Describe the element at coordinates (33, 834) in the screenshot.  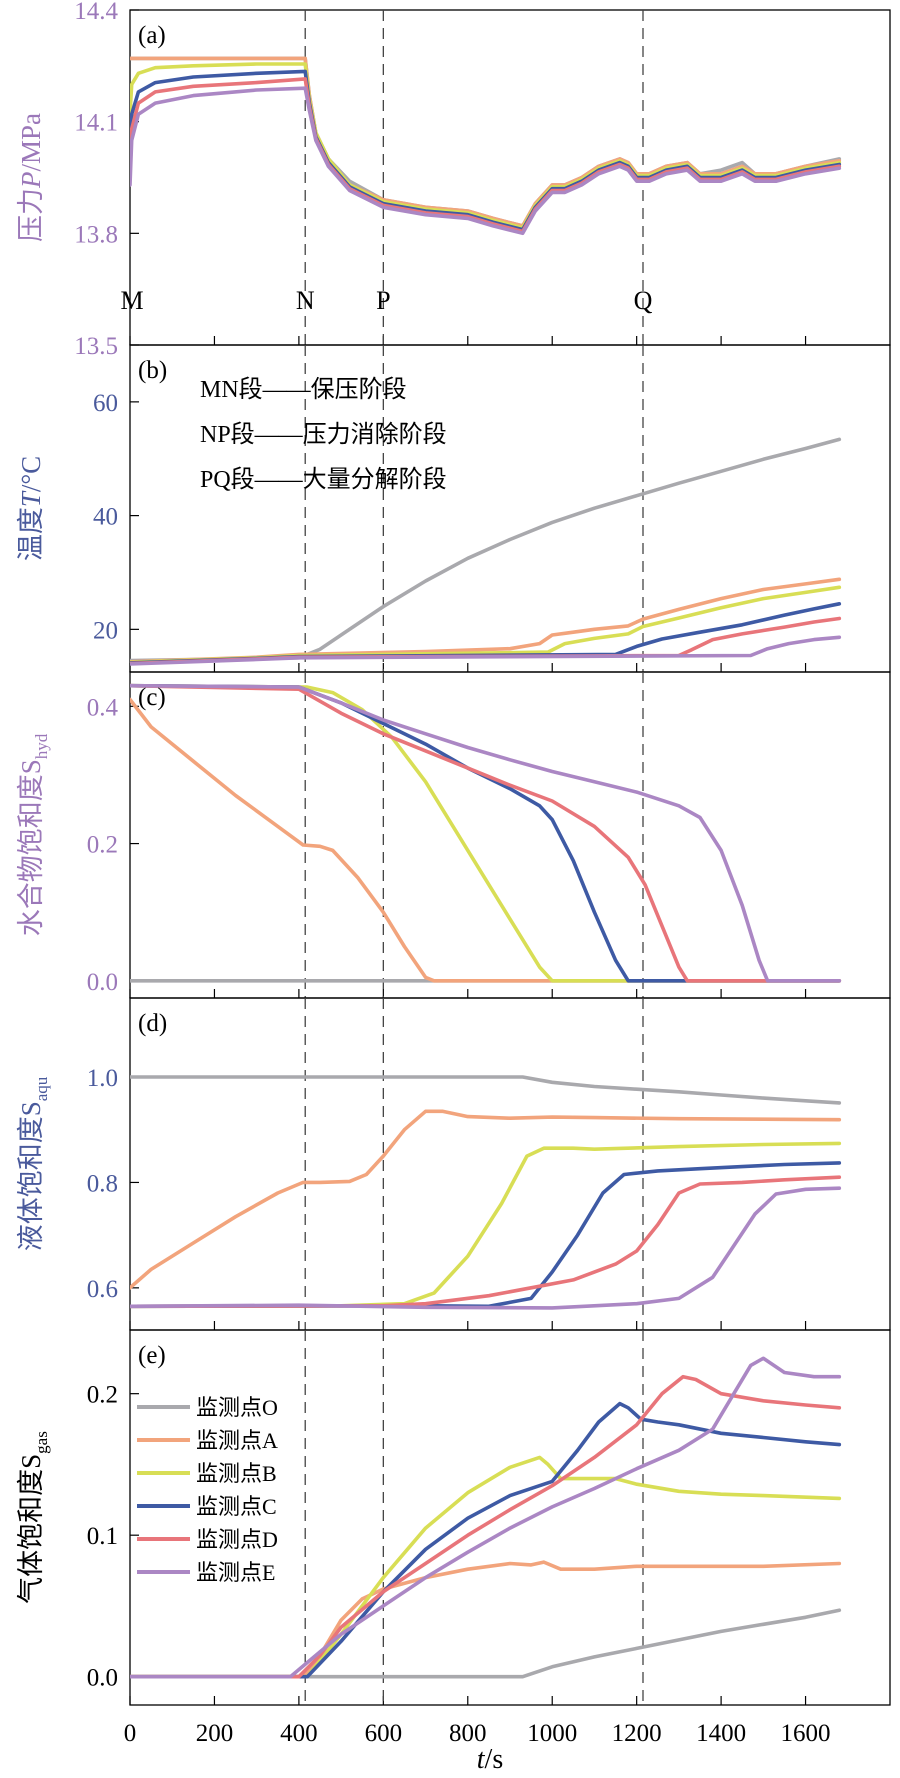
I see `y-axis-label: 水合物饱和度Shyd` at that location.